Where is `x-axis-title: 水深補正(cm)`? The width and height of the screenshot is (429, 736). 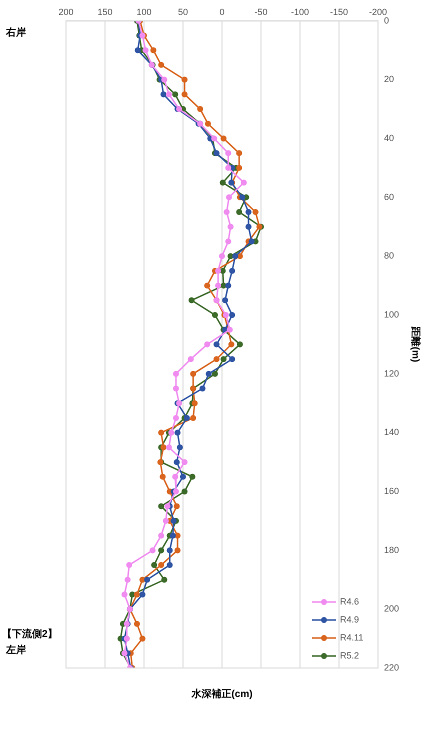 x-axis-title: 水深補正(cm) is located at coordinates (221, 694).